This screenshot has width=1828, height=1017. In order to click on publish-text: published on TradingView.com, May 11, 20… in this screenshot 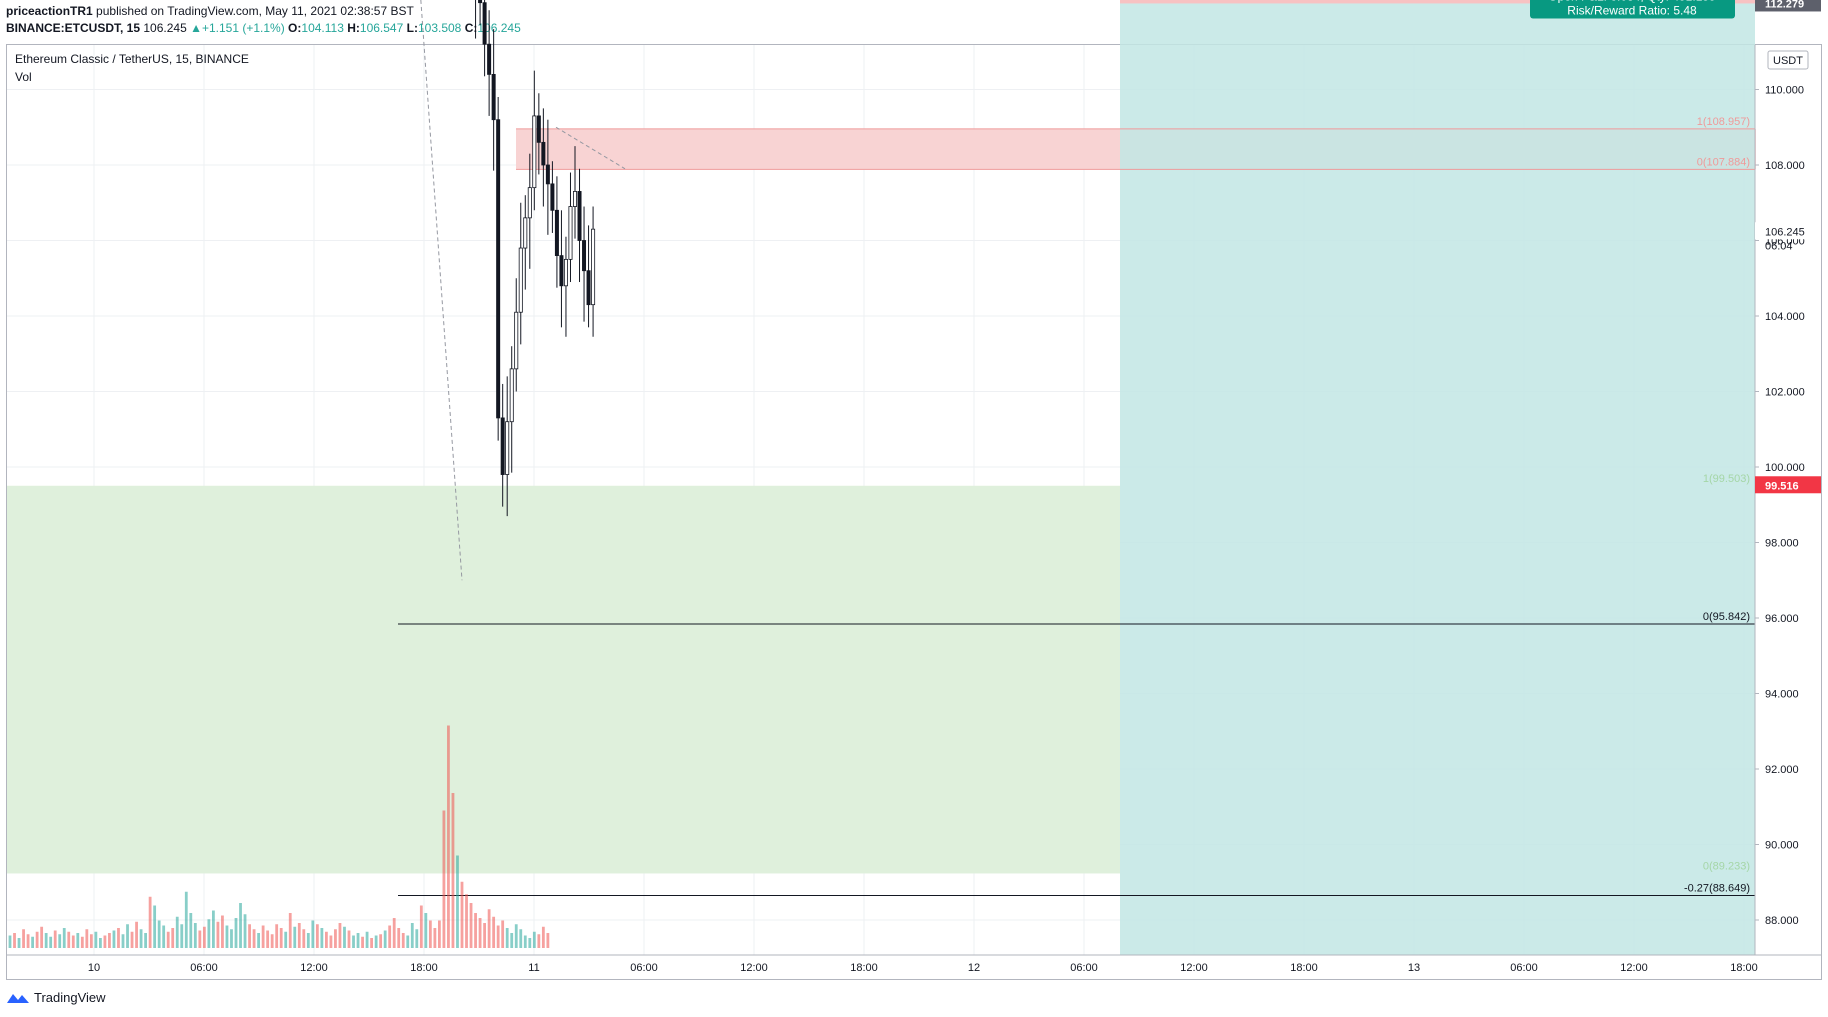, I will do `click(255, 11)`.